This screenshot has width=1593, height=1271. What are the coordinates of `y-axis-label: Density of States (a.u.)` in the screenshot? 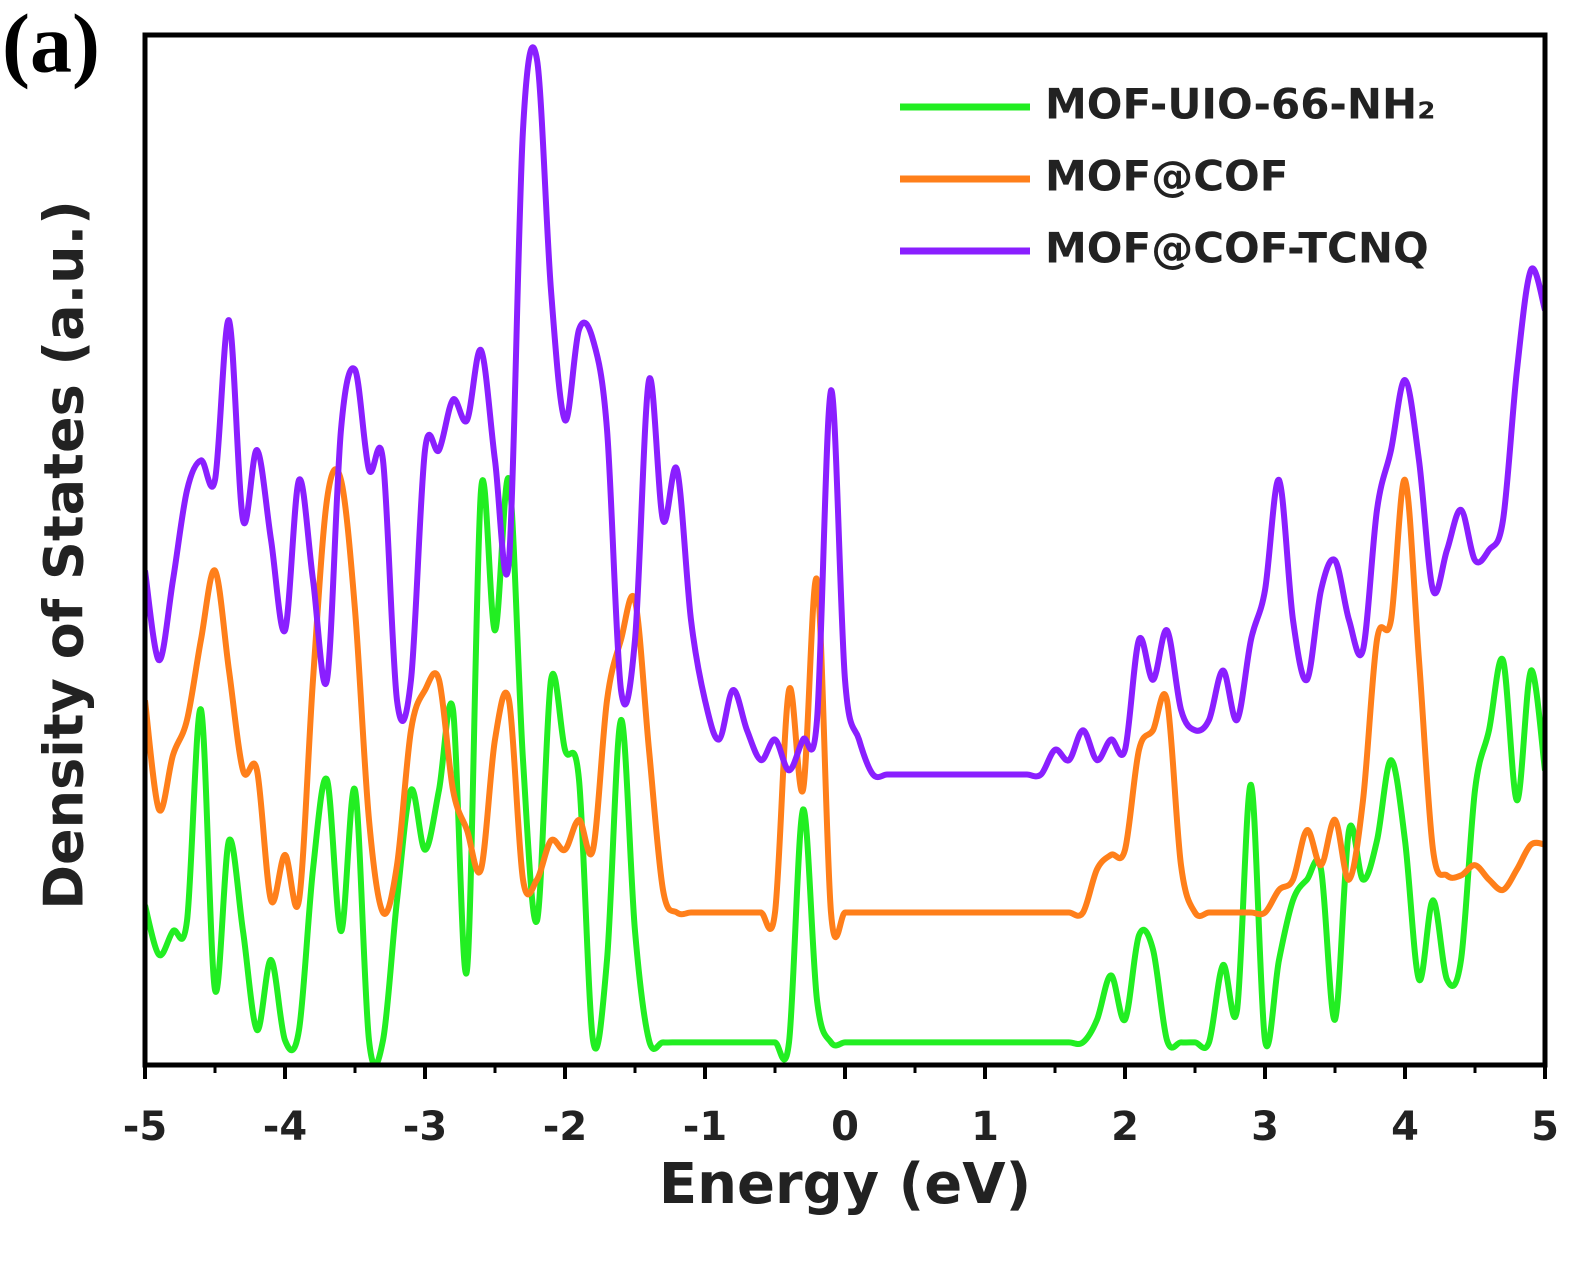 It's located at (64, 555).